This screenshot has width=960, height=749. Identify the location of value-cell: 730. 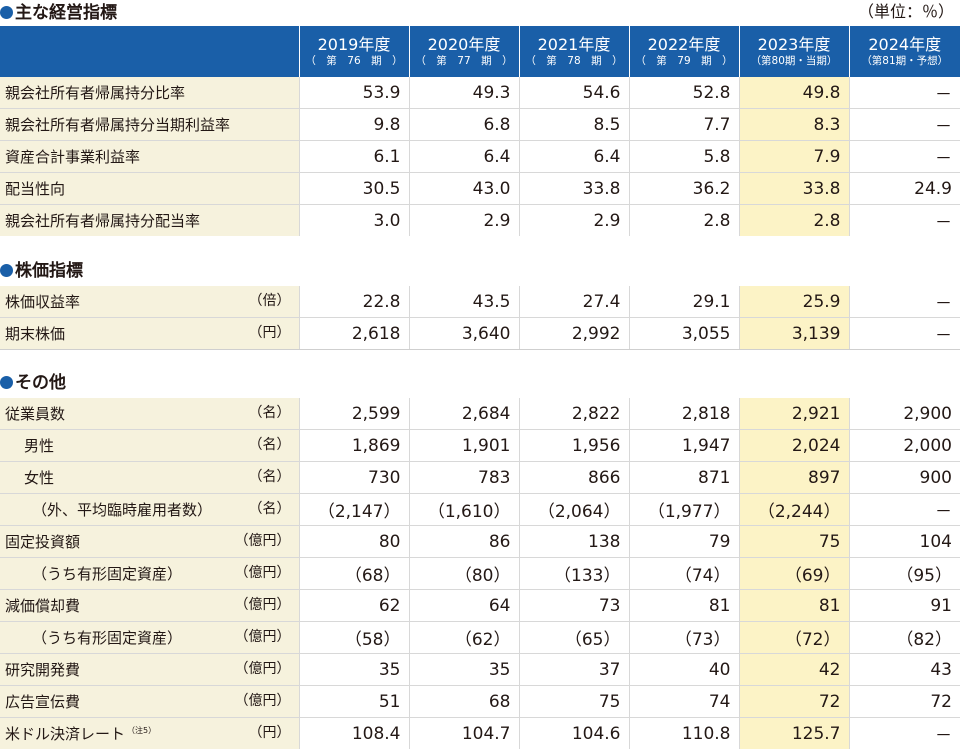
(353, 477).